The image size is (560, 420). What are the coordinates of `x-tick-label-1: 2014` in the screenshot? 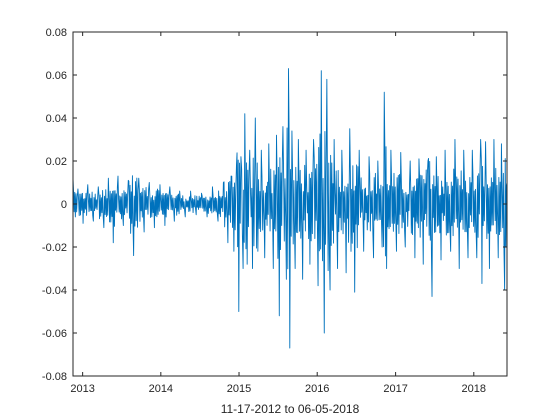 It's located at (161, 389).